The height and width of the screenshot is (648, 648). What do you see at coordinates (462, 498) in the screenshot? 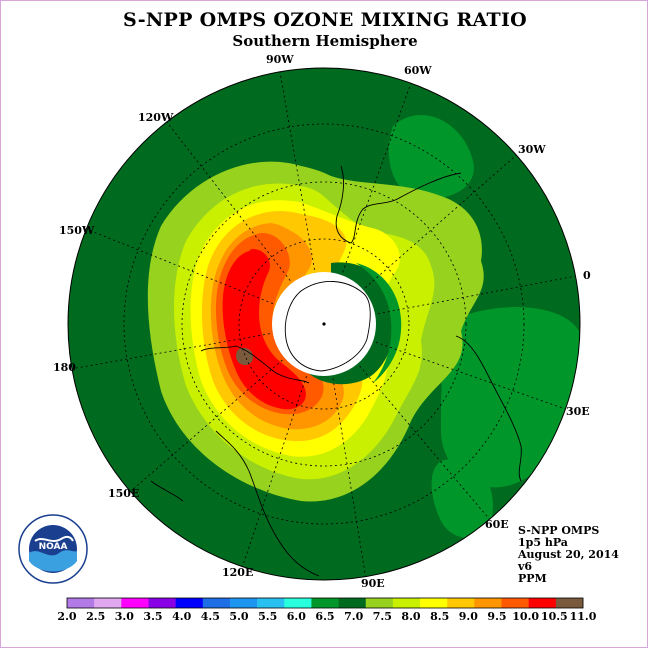
I see `patch-green-60e` at bounding box center [462, 498].